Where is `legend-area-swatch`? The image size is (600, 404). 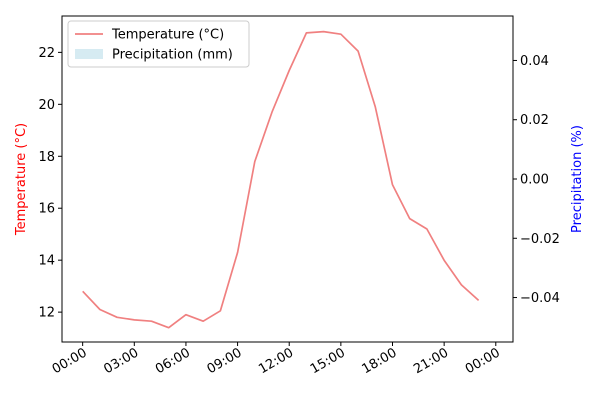 legend-area-swatch is located at coordinates (89, 54).